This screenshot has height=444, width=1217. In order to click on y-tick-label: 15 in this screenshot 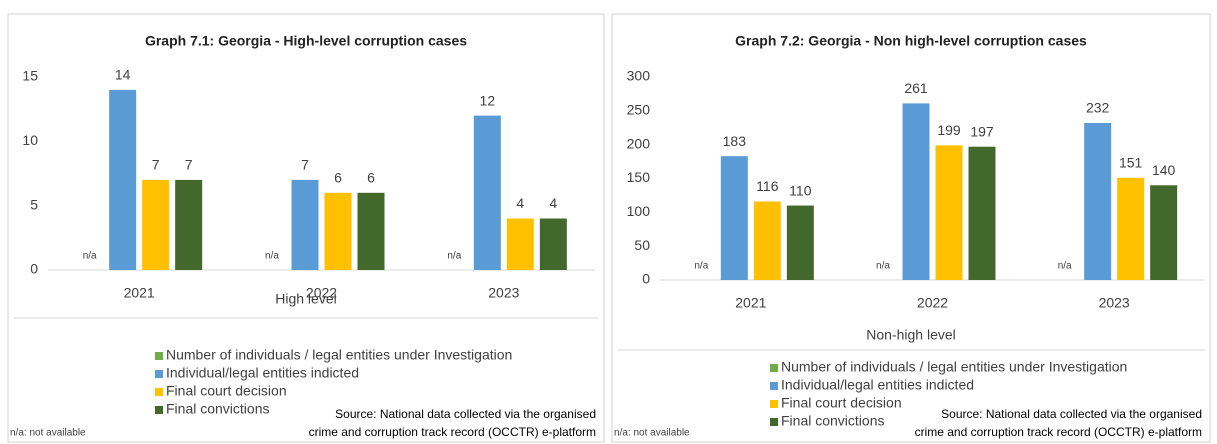, I will do `click(30, 76)`.